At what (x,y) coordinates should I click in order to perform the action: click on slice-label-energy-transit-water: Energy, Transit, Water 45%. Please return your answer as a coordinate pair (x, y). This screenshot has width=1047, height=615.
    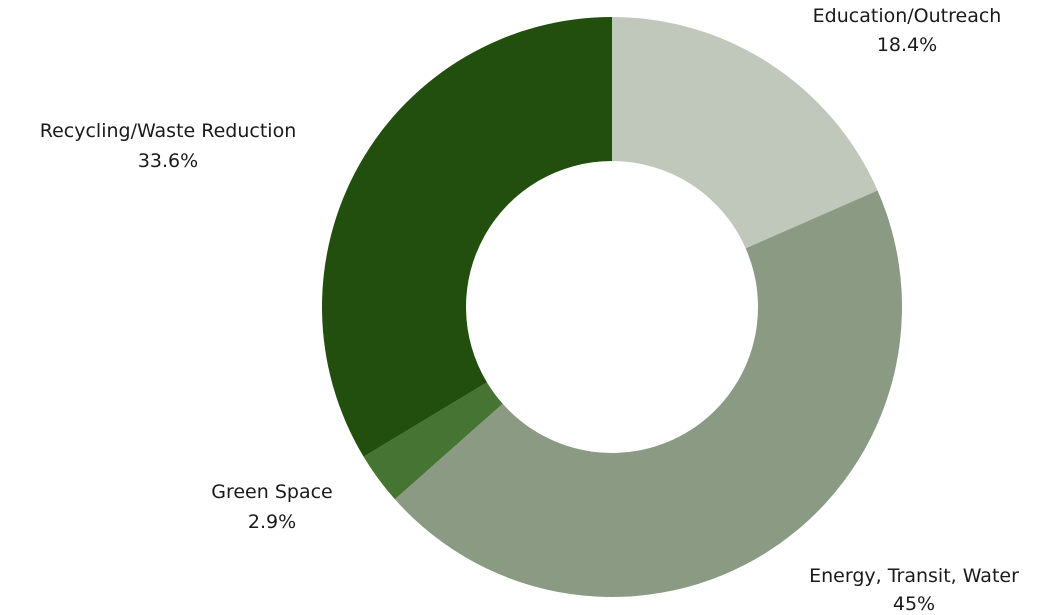
    Looking at the image, I should click on (914, 590).